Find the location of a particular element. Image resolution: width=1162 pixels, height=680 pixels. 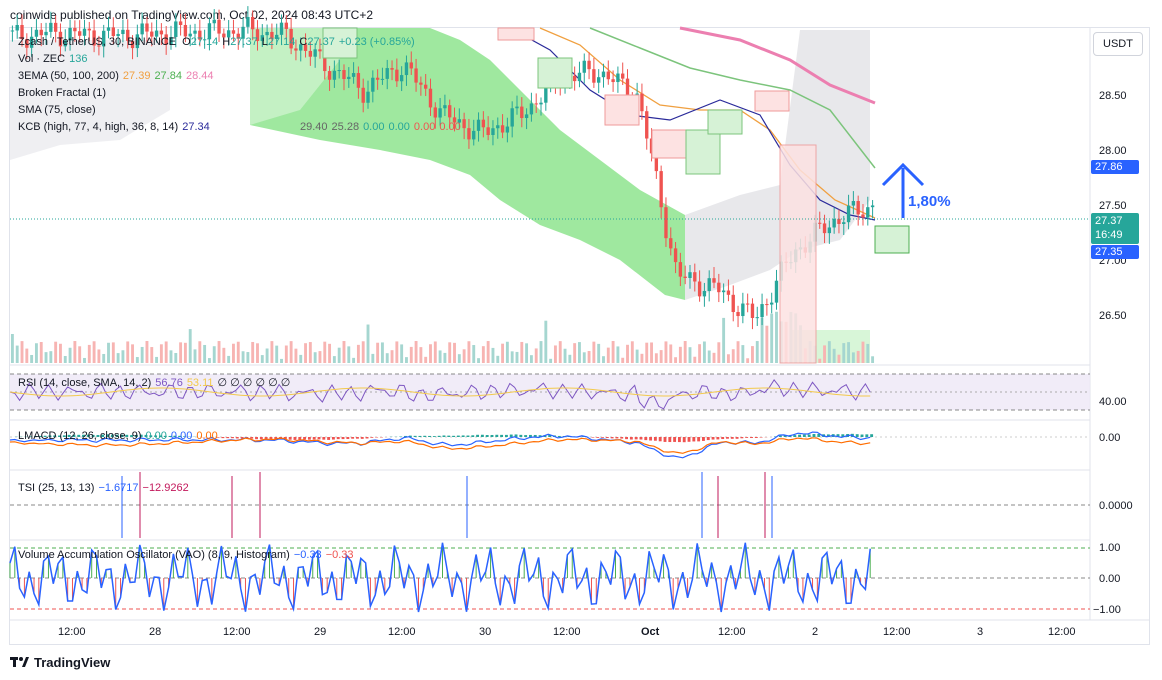

currency-button: USDT is located at coordinates (1118, 44).